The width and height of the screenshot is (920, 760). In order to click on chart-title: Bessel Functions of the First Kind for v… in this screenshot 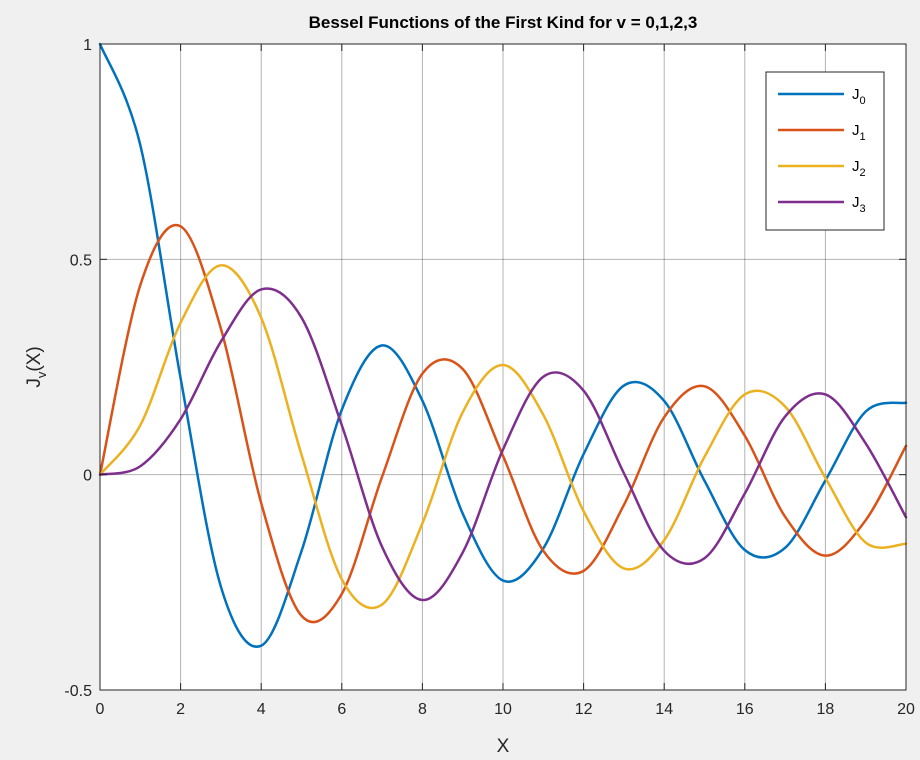, I will do `click(503, 22)`.